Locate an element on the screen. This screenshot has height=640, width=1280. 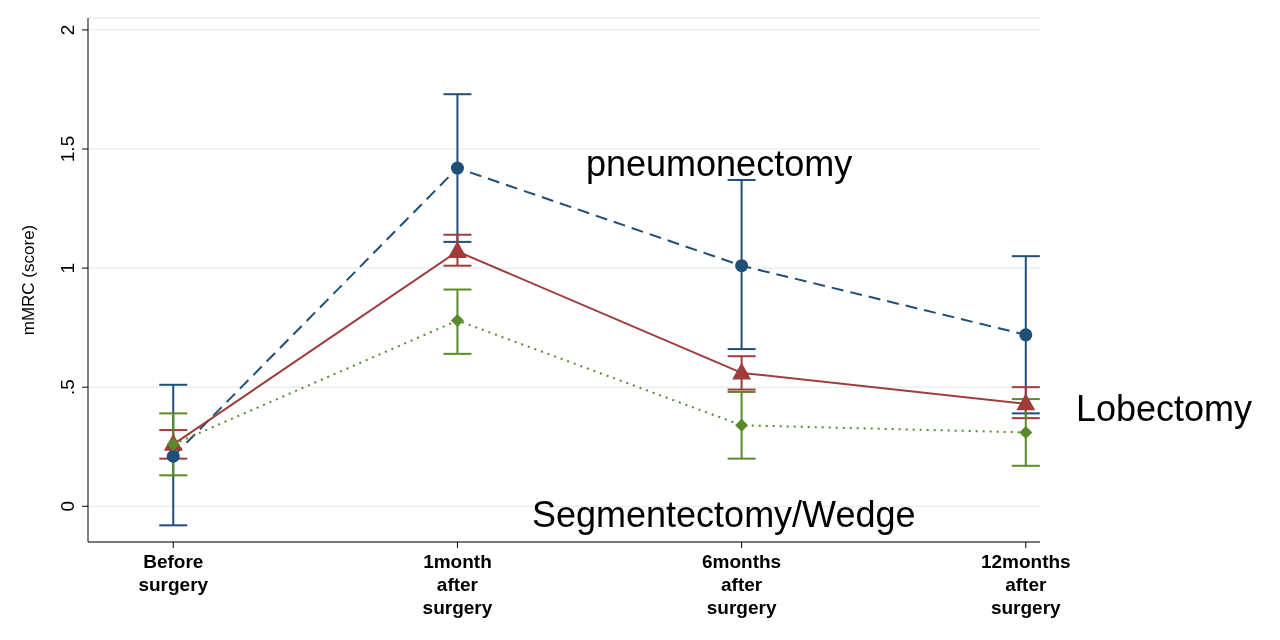
x-tick-label: 12months after surgery is located at coordinates (1025, 584).